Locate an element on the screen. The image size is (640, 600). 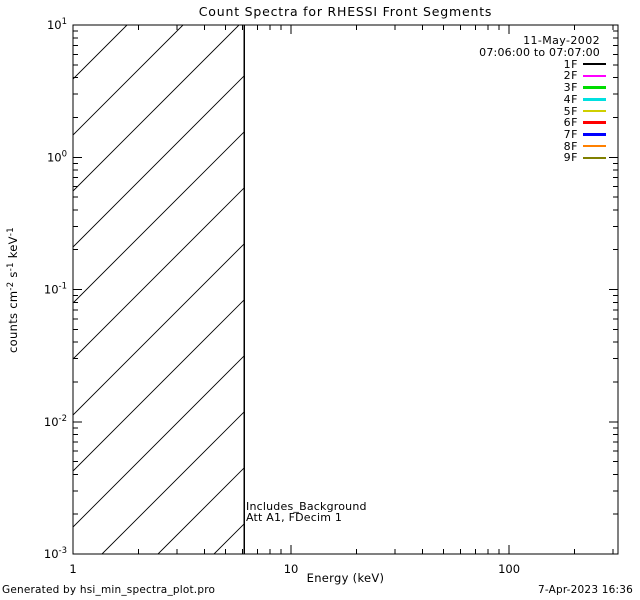
x-tick-label: 100 is located at coordinates (509, 569).